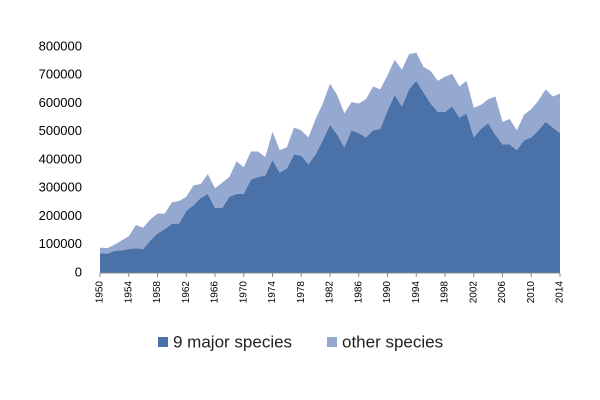  I want to click on x-tick-label: 1966, so click(215, 292).